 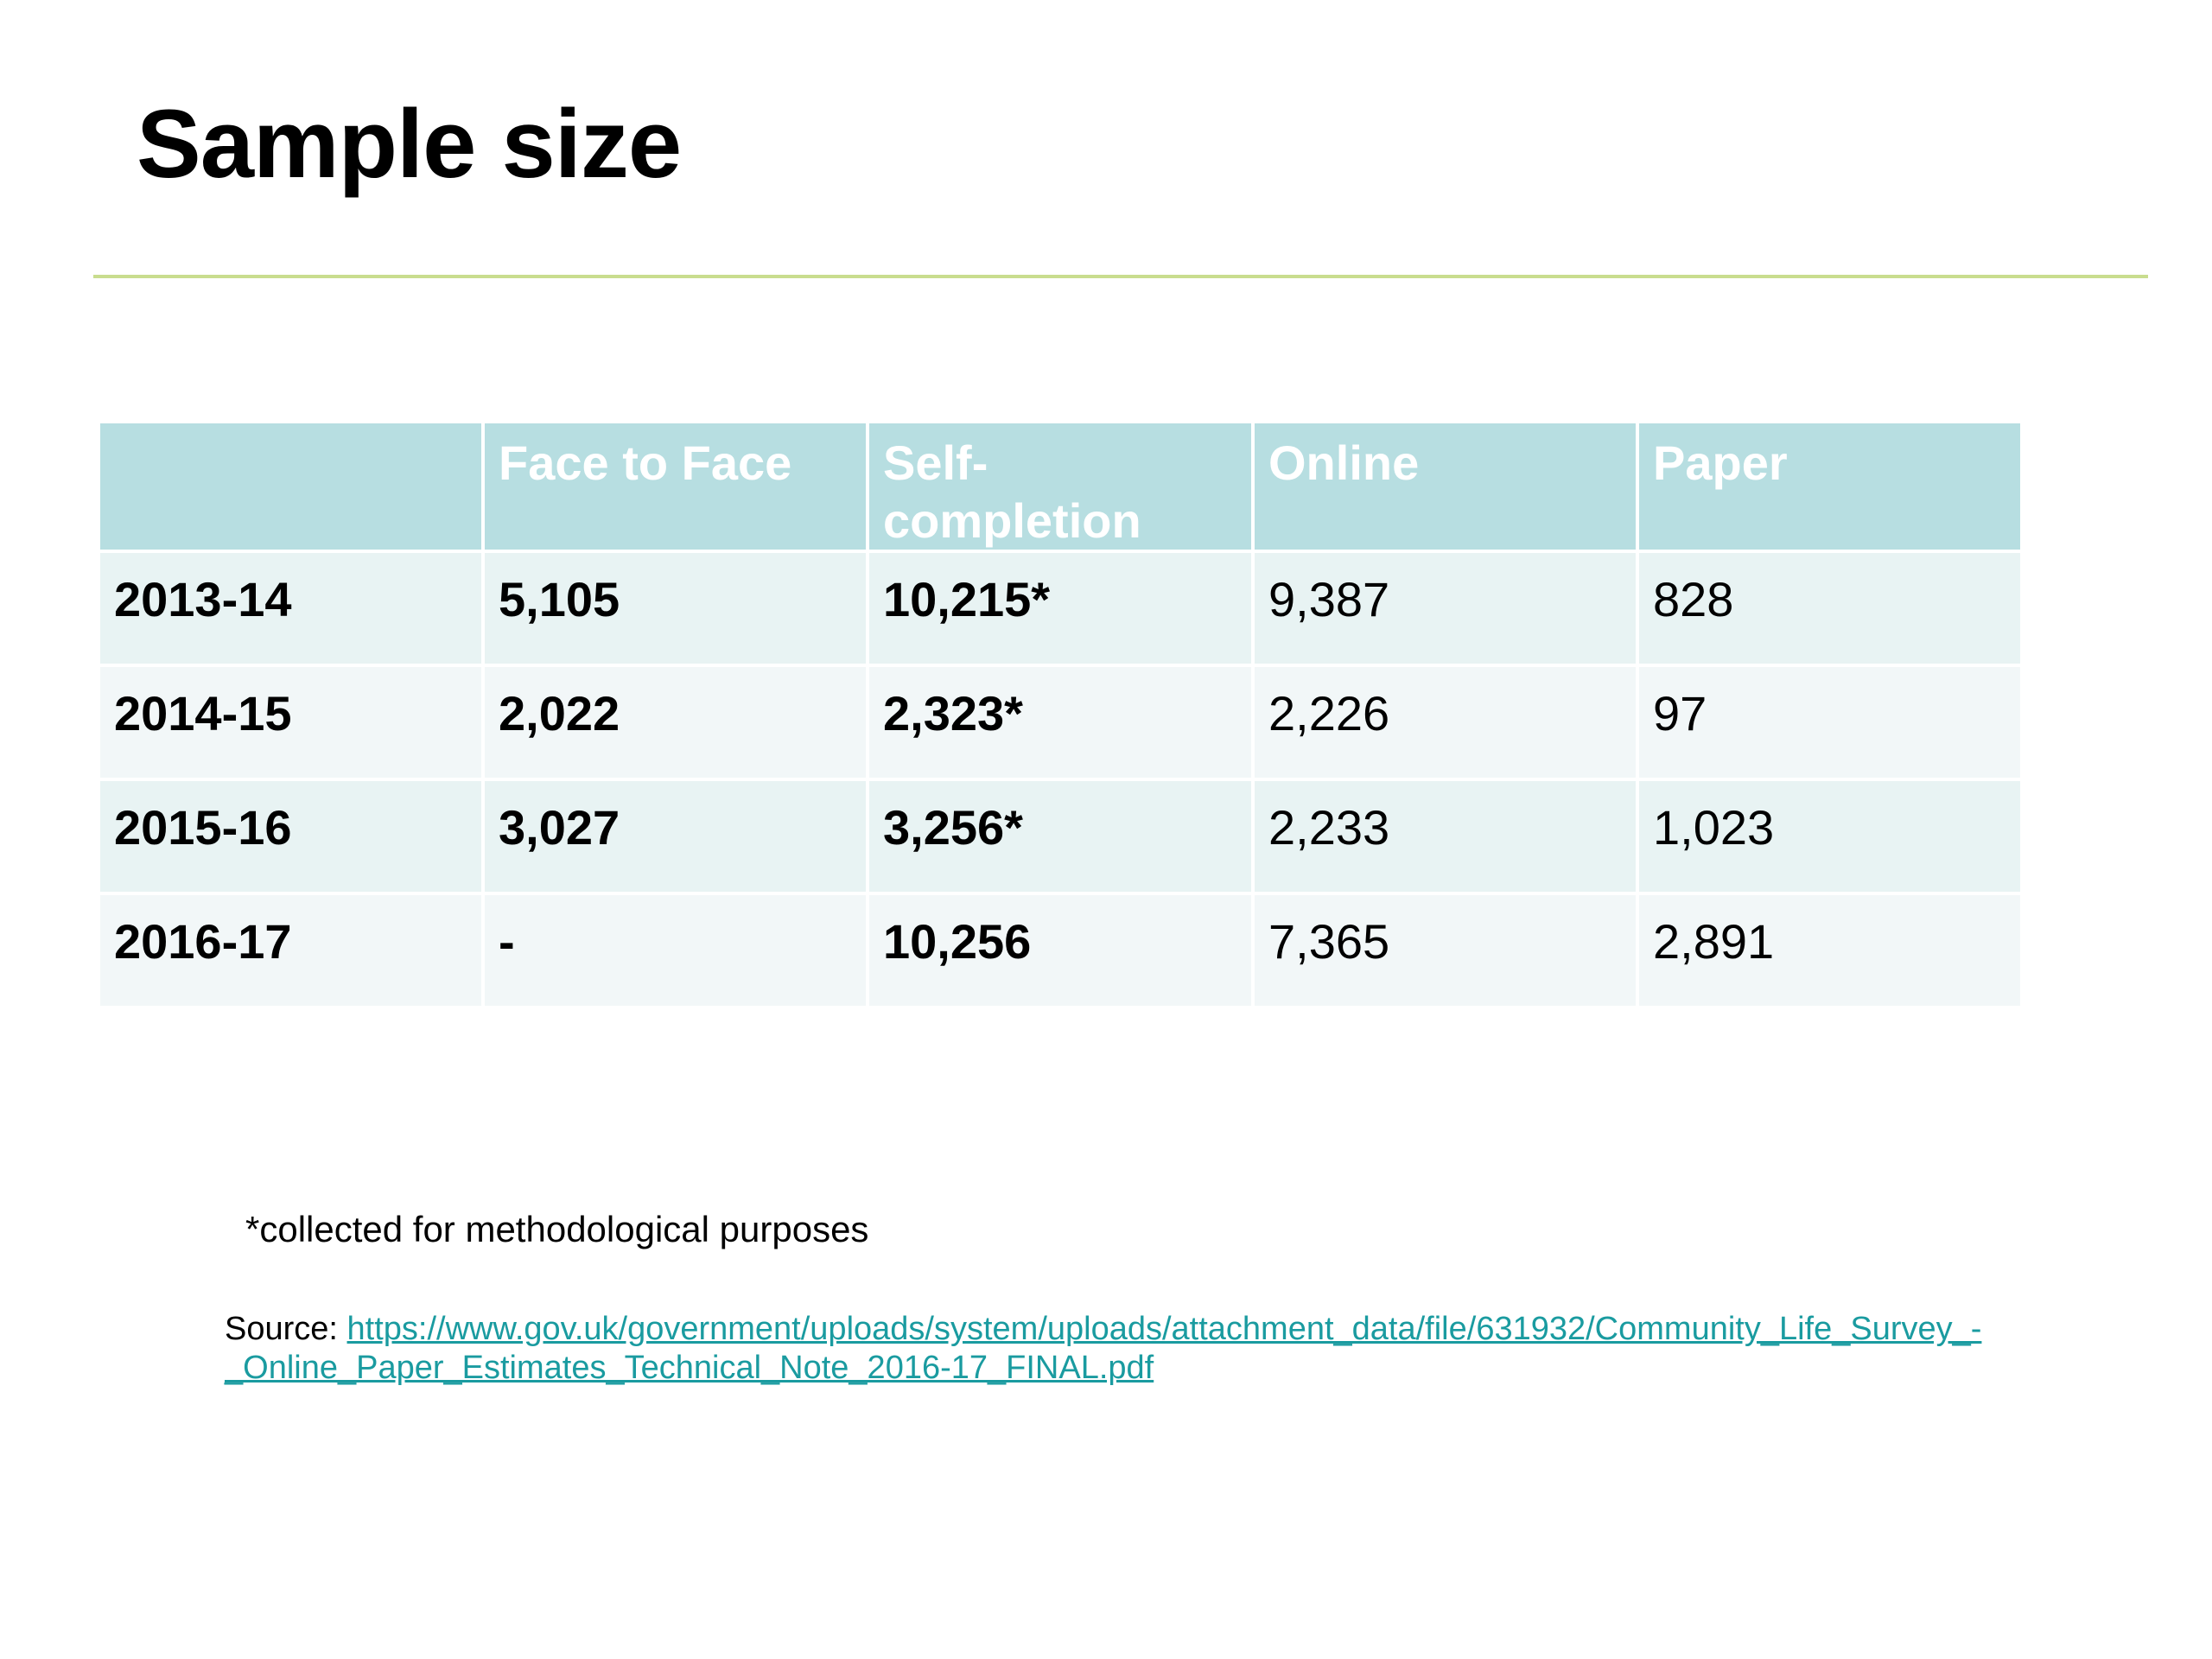 I want to click on paper-cell: 828, so click(x=1830, y=609).